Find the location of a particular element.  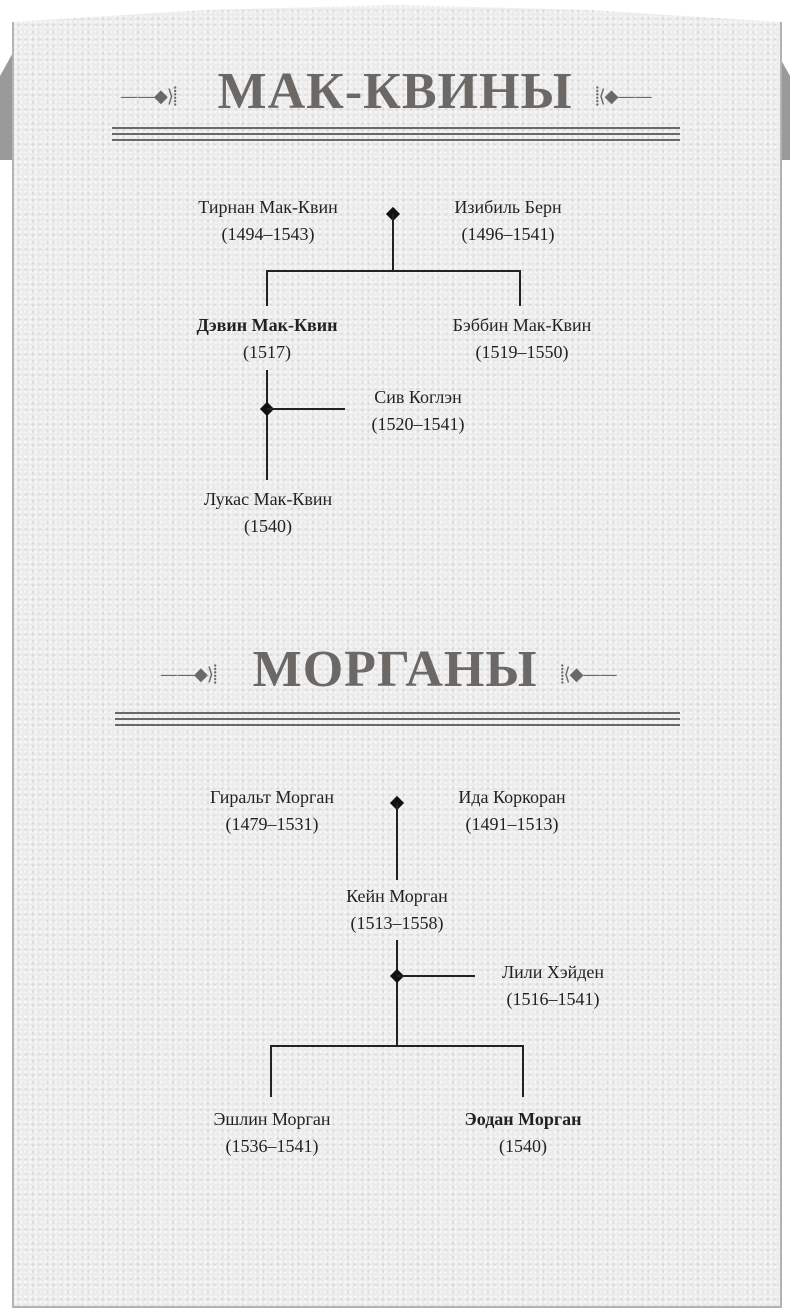

person-dates: (1519–1550) is located at coordinates (522, 352).